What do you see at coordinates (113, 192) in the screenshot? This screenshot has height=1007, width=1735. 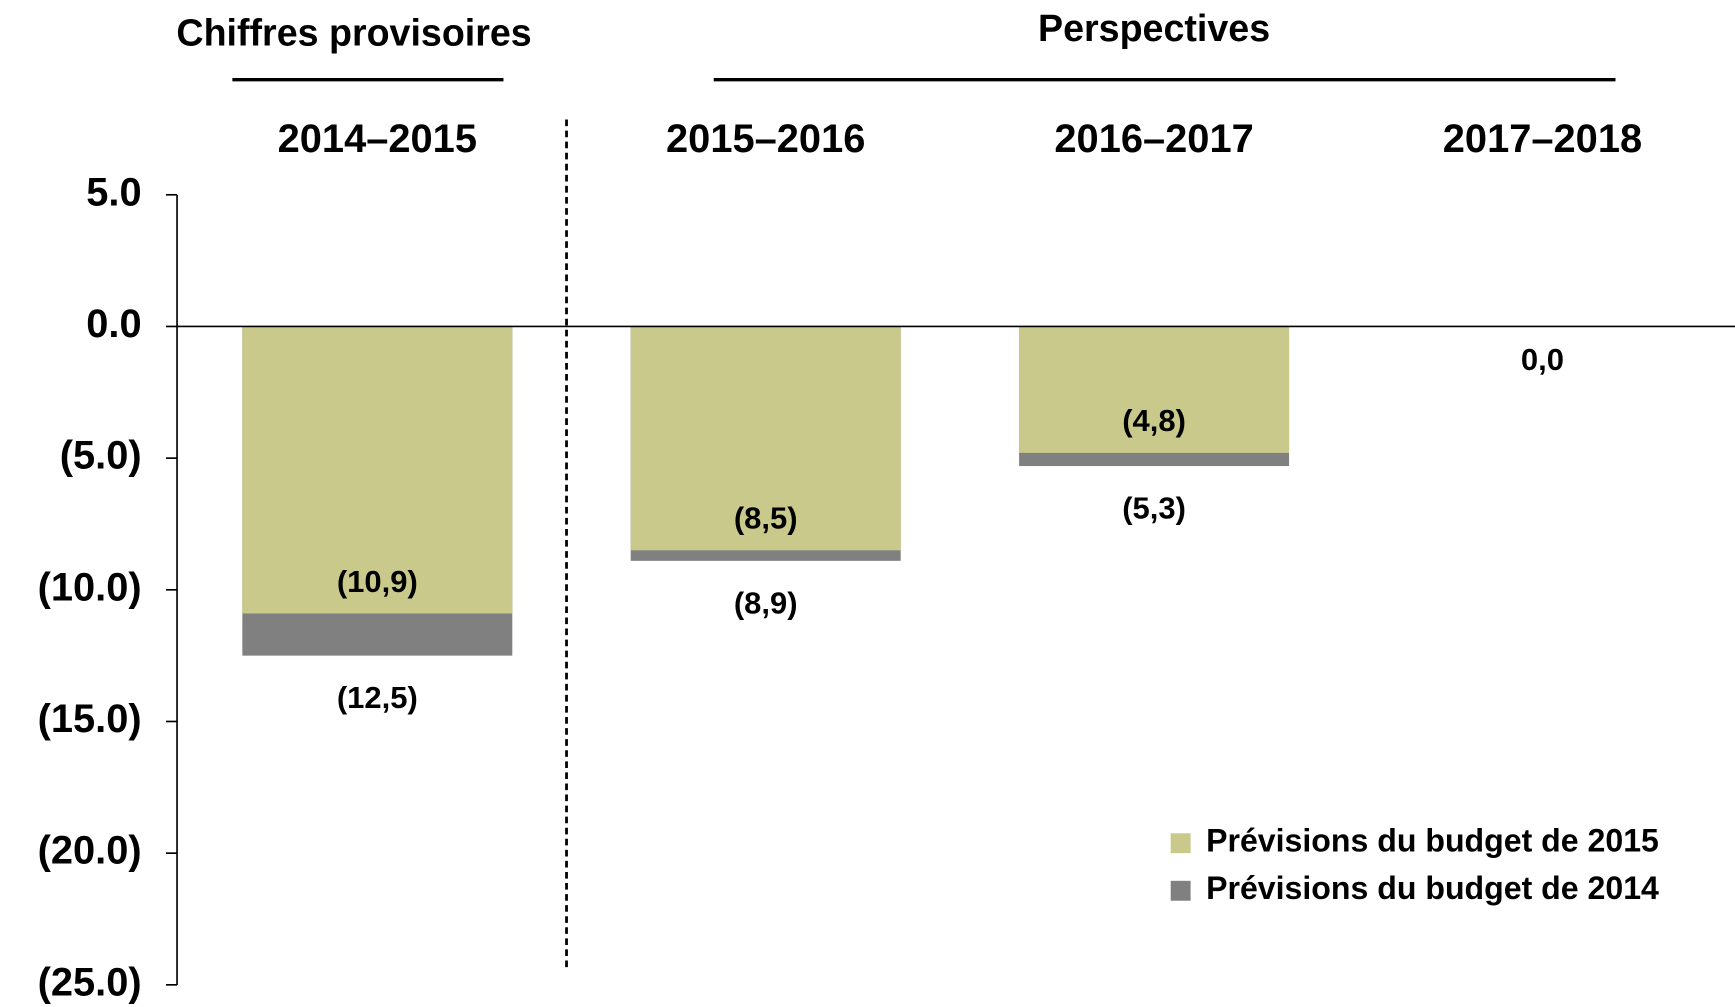 I see `y-tick-label: 5.0` at bounding box center [113, 192].